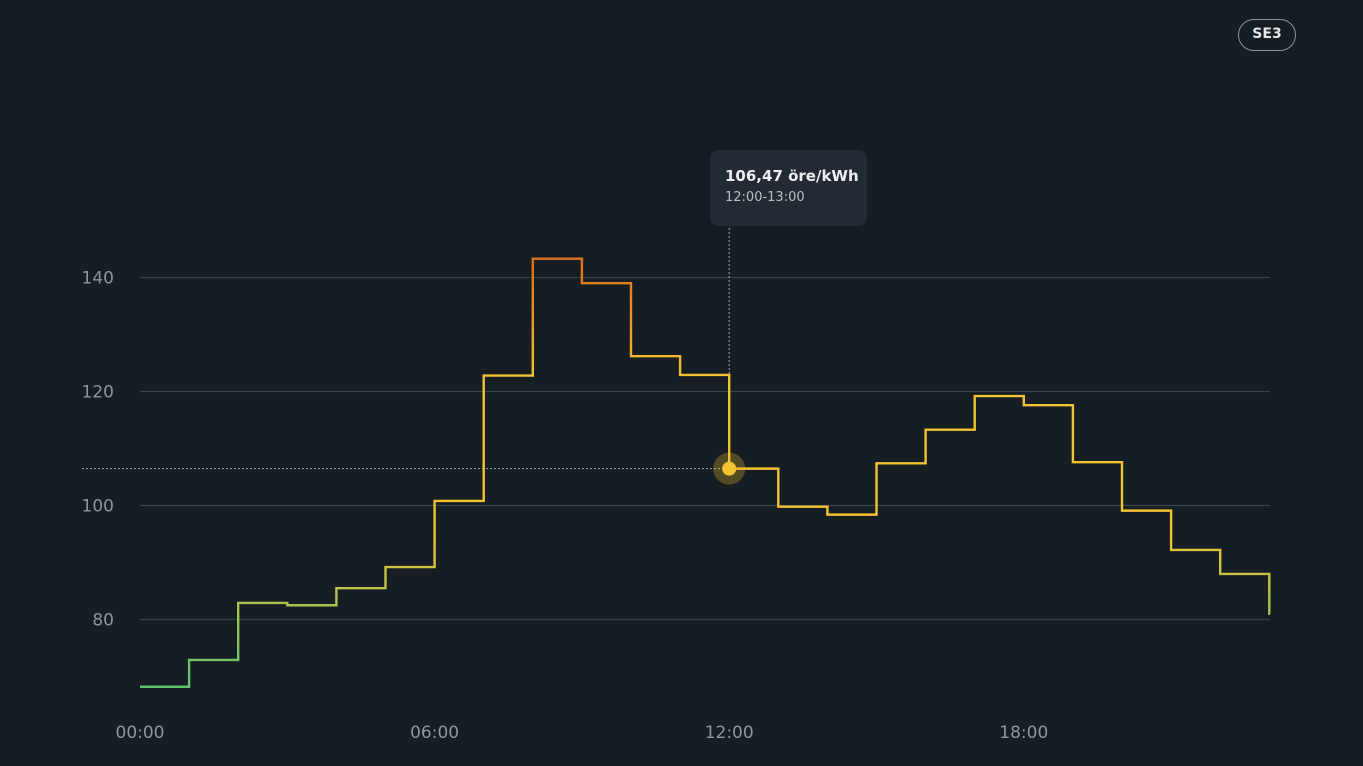 The image size is (1363, 766). What do you see at coordinates (98, 450) in the screenshot?
I see `y-axis-ticks: 80 100 120 140` at bounding box center [98, 450].